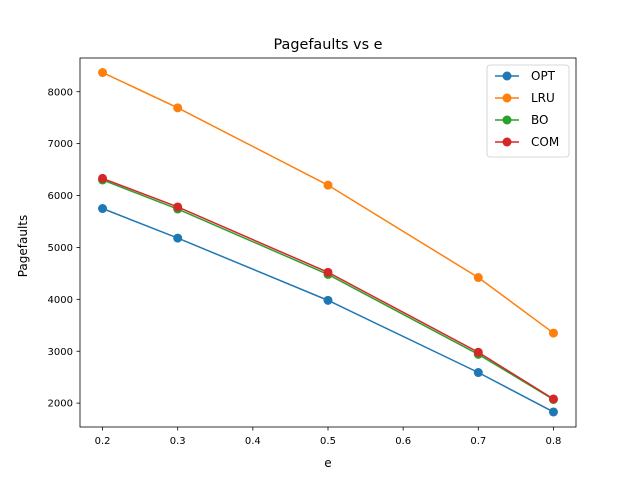  What do you see at coordinates (328, 45) in the screenshot?
I see `chart-title: Pagefaults vs e` at bounding box center [328, 45].